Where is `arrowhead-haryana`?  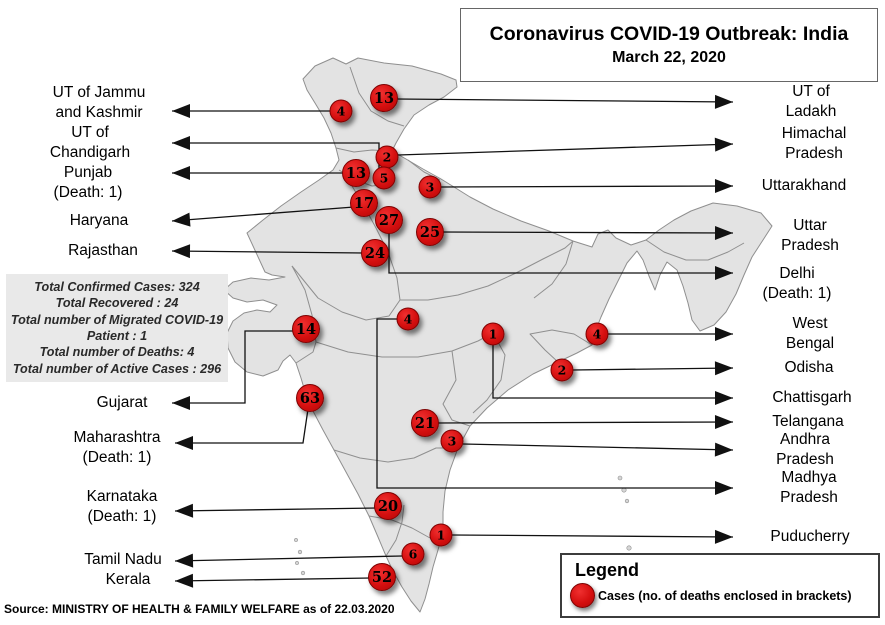
arrowhead-haryana is located at coordinates (181, 219).